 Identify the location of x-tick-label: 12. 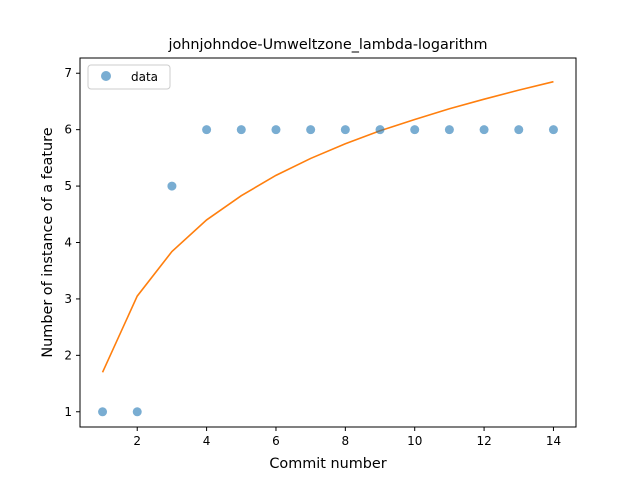
(483, 441).